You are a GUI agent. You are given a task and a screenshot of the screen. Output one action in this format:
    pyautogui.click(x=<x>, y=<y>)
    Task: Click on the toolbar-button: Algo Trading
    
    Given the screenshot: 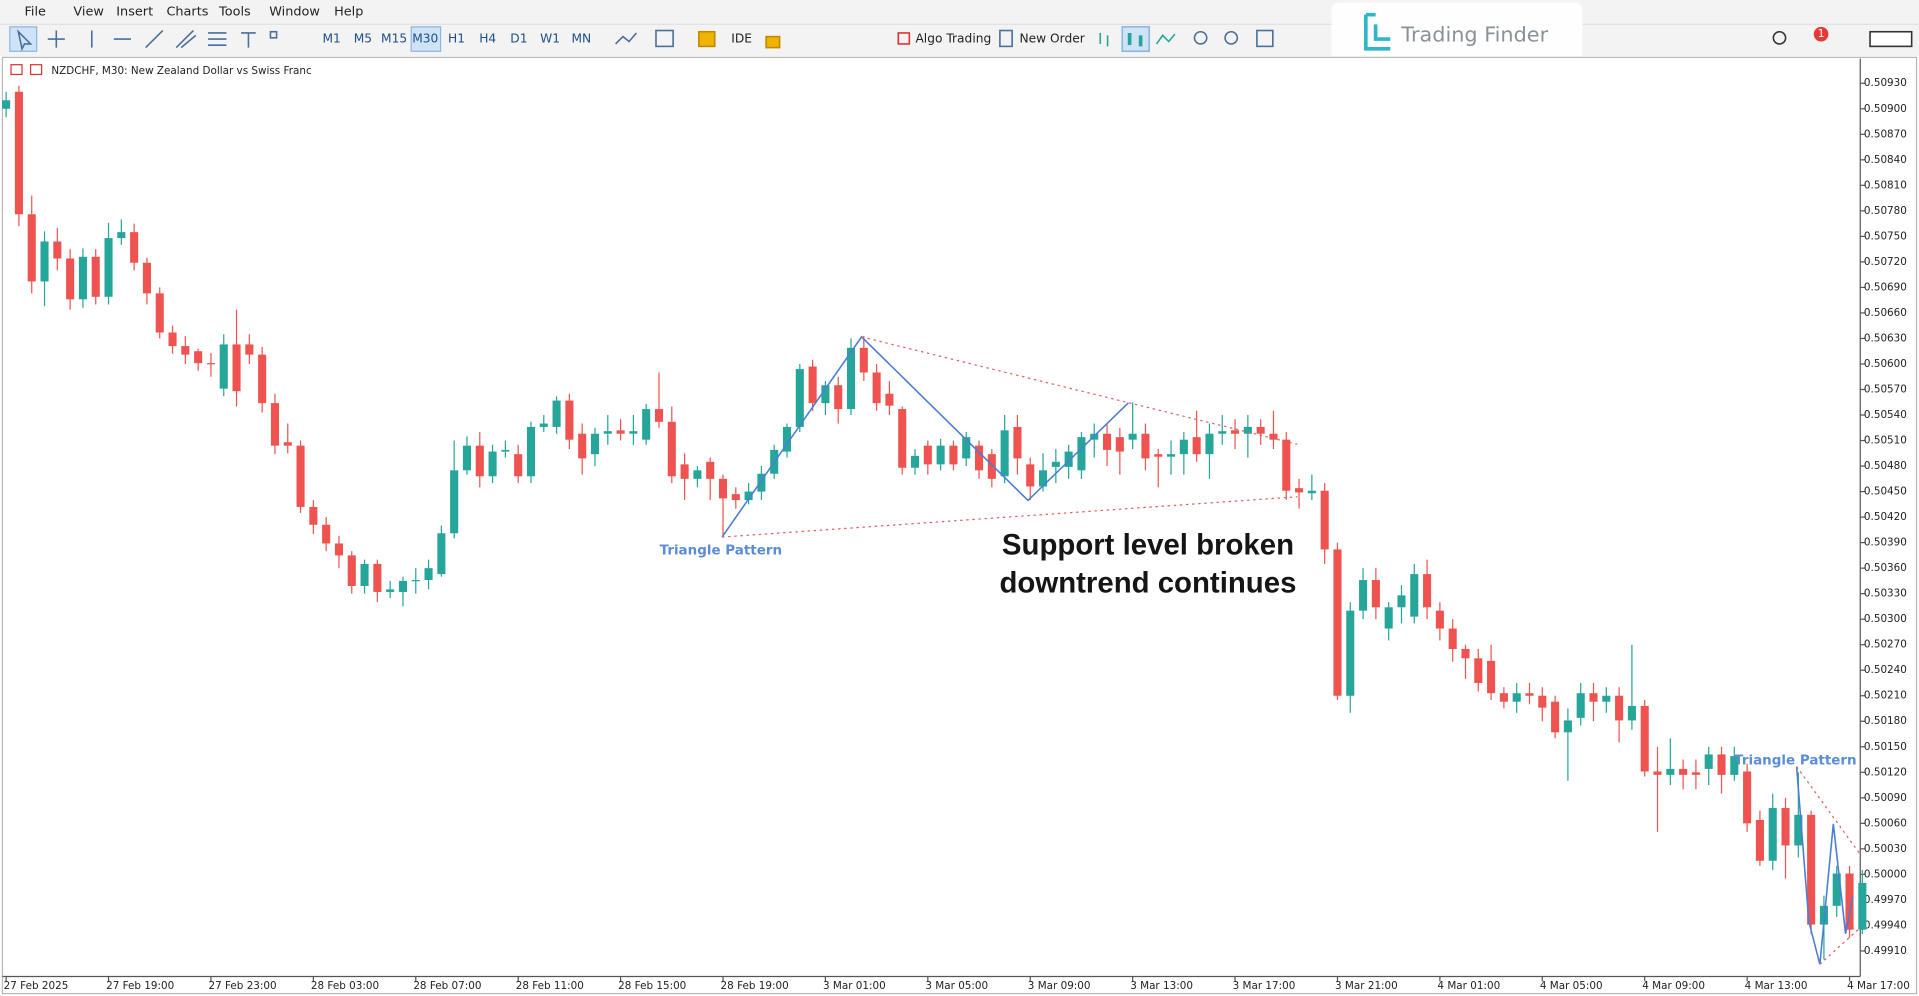 What is the action you would take?
    pyautogui.click(x=953, y=39)
    